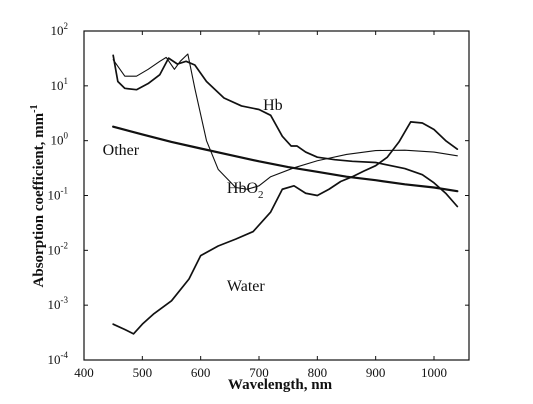 The image size is (533, 404). I want to click on annotation-hb: Hb, so click(273, 105).